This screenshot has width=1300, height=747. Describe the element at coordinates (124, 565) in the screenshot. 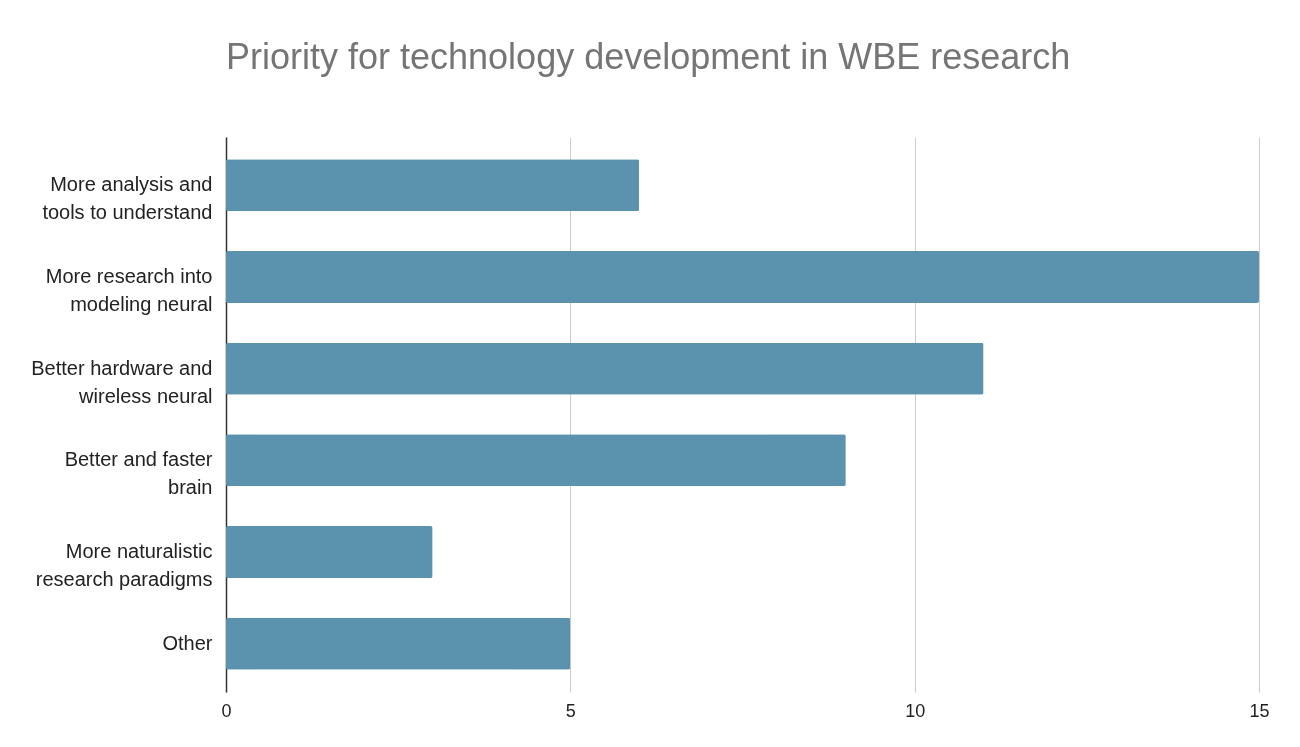

I see `y-tick-label: More naturalistic research paradigms` at that location.